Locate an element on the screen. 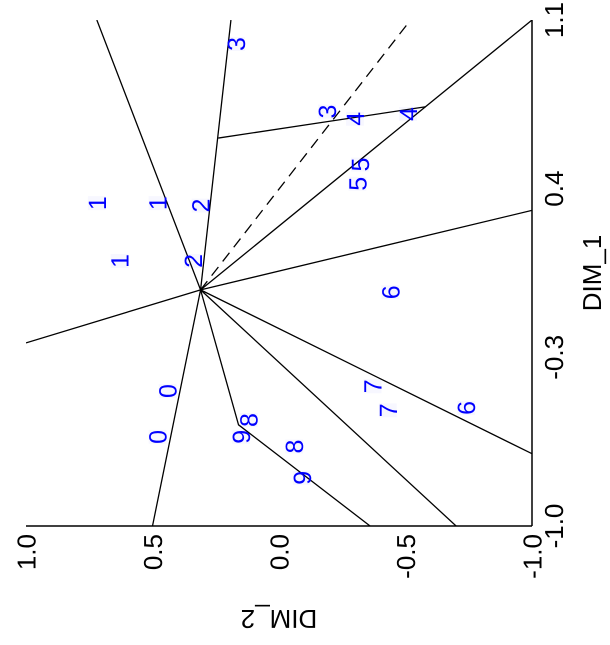 The height and width of the screenshot is (645, 610). text: 8 is located at coordinates (295, 447).